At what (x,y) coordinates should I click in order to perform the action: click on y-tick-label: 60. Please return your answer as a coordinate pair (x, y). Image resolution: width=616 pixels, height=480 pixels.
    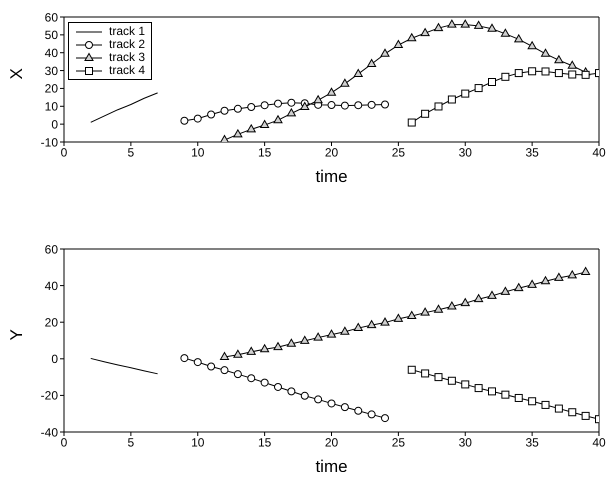
    Looking at the image, I should click on (51, 17).